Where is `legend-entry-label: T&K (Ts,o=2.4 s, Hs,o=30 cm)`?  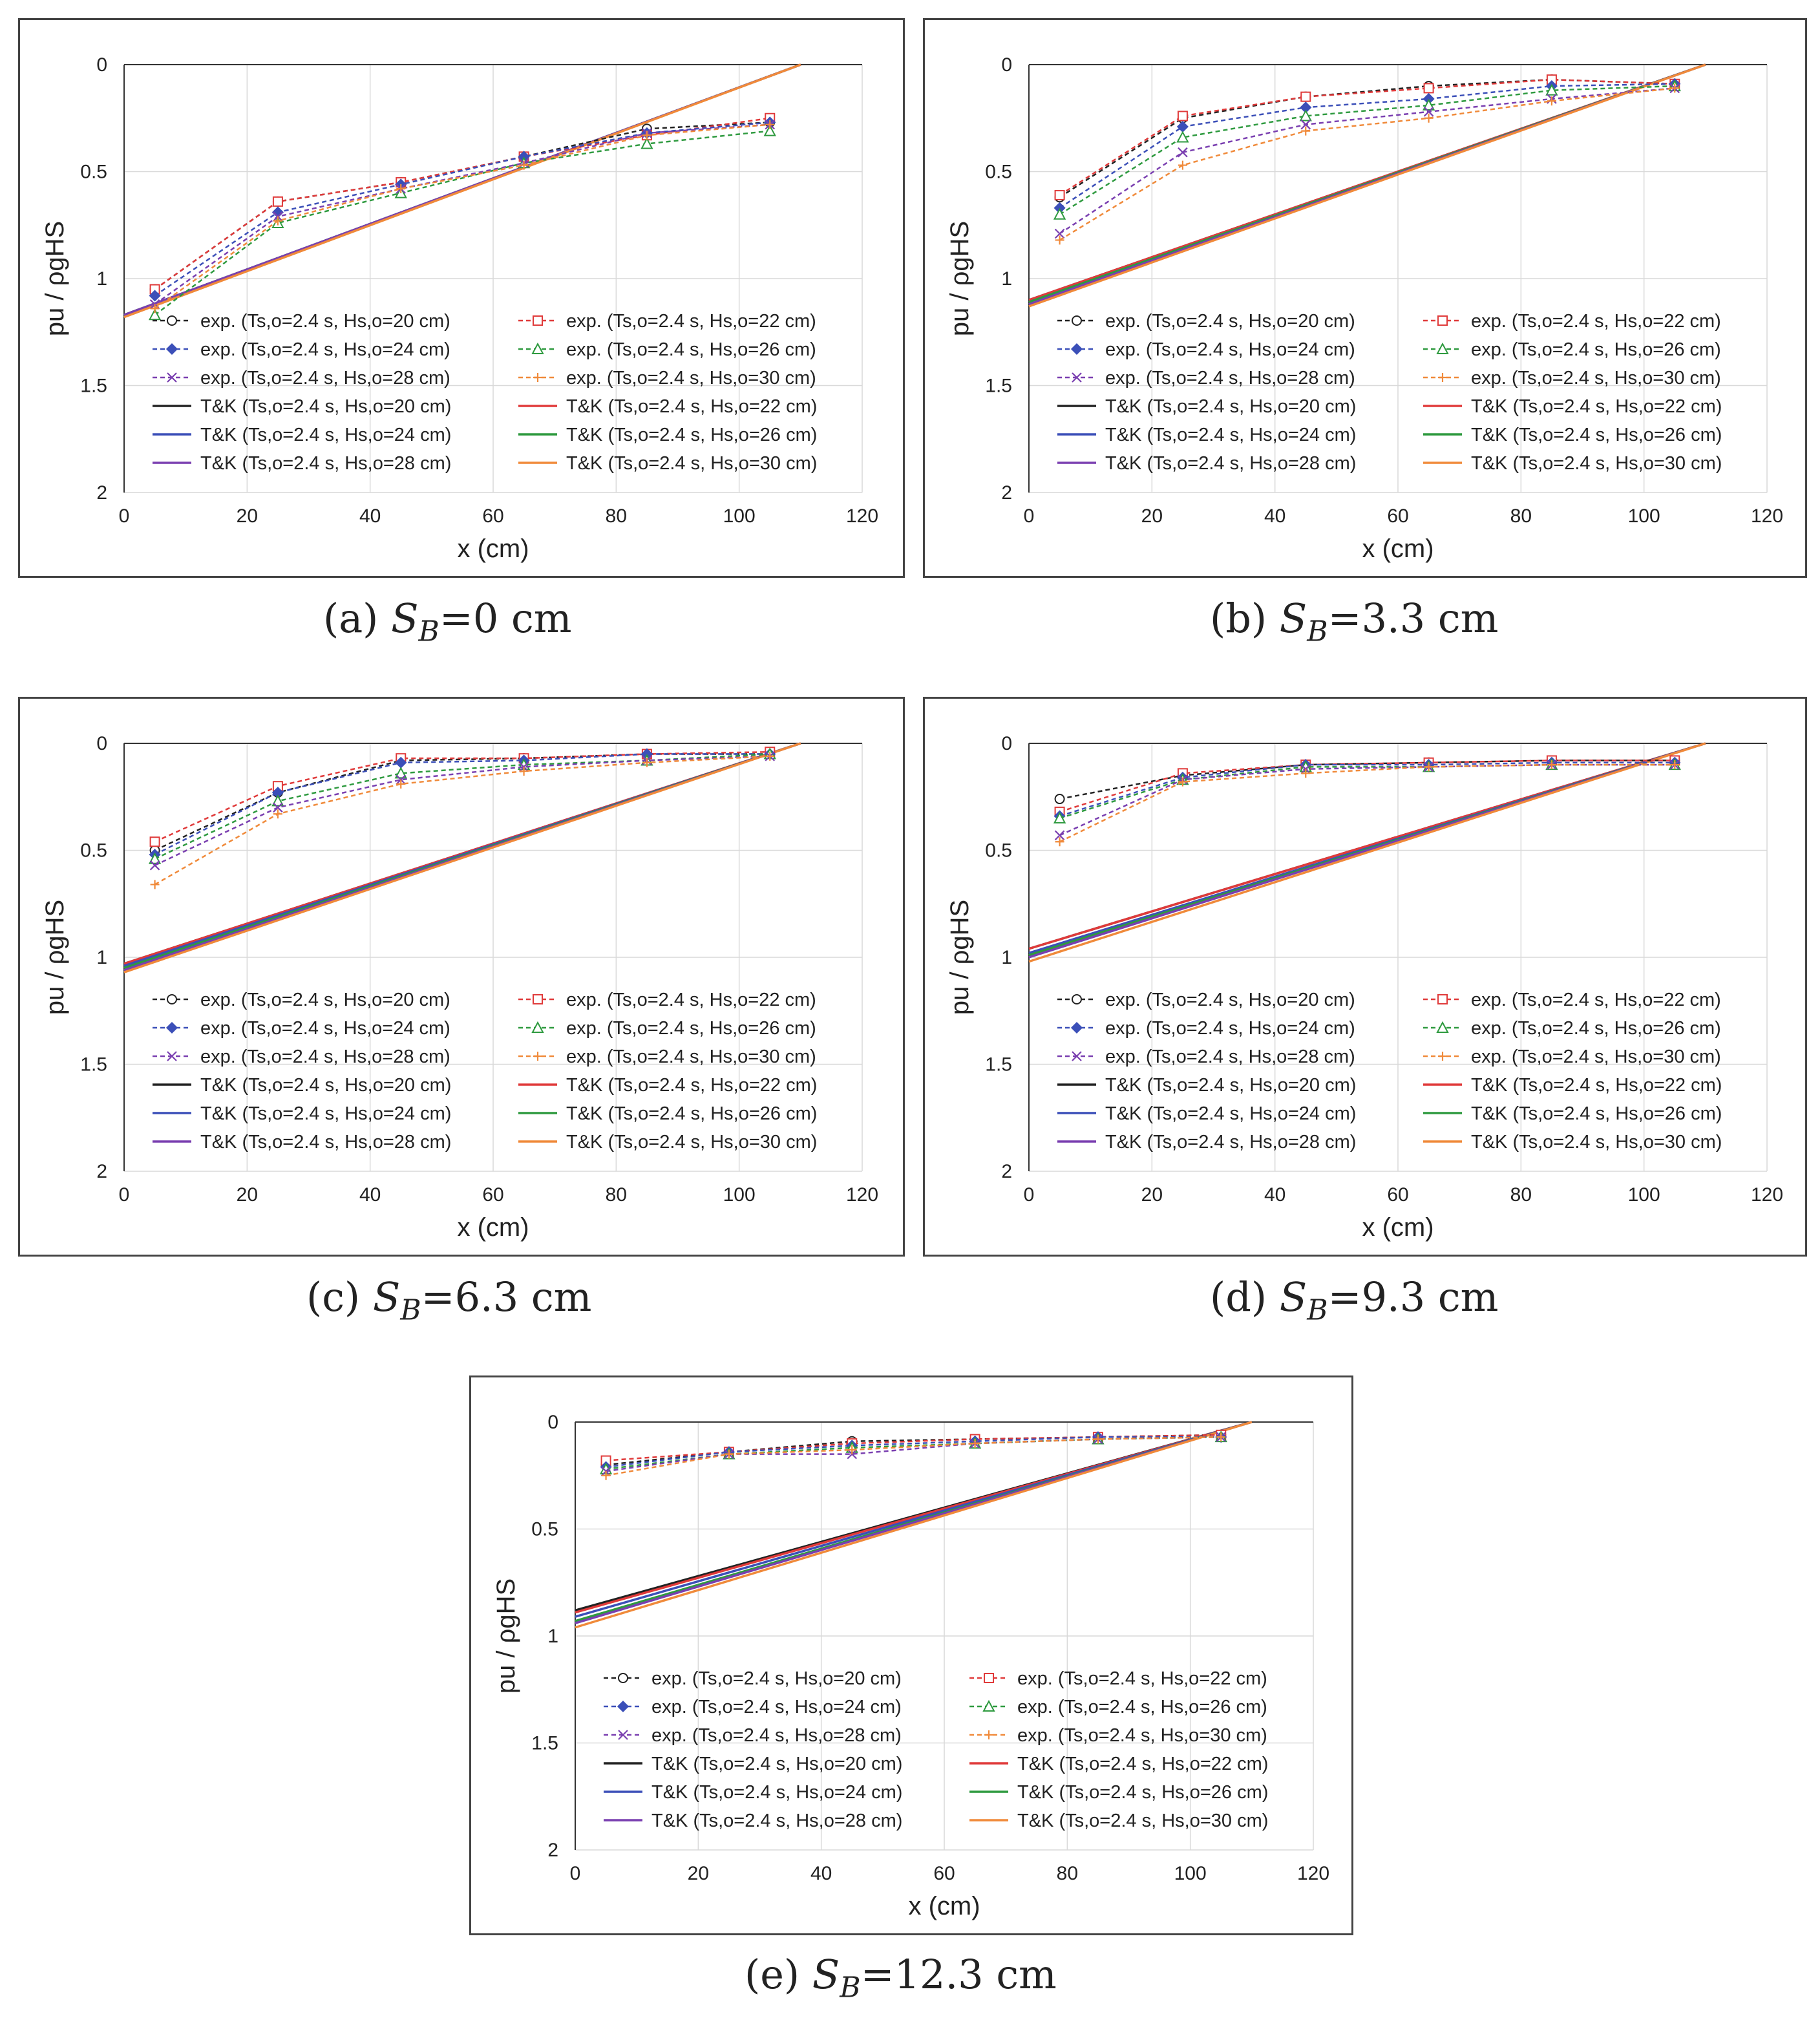 legend-entry-label: T&K (Ts,o=2.4 s, Hs,o=30 cm) is located at coordinates (691, 1142).